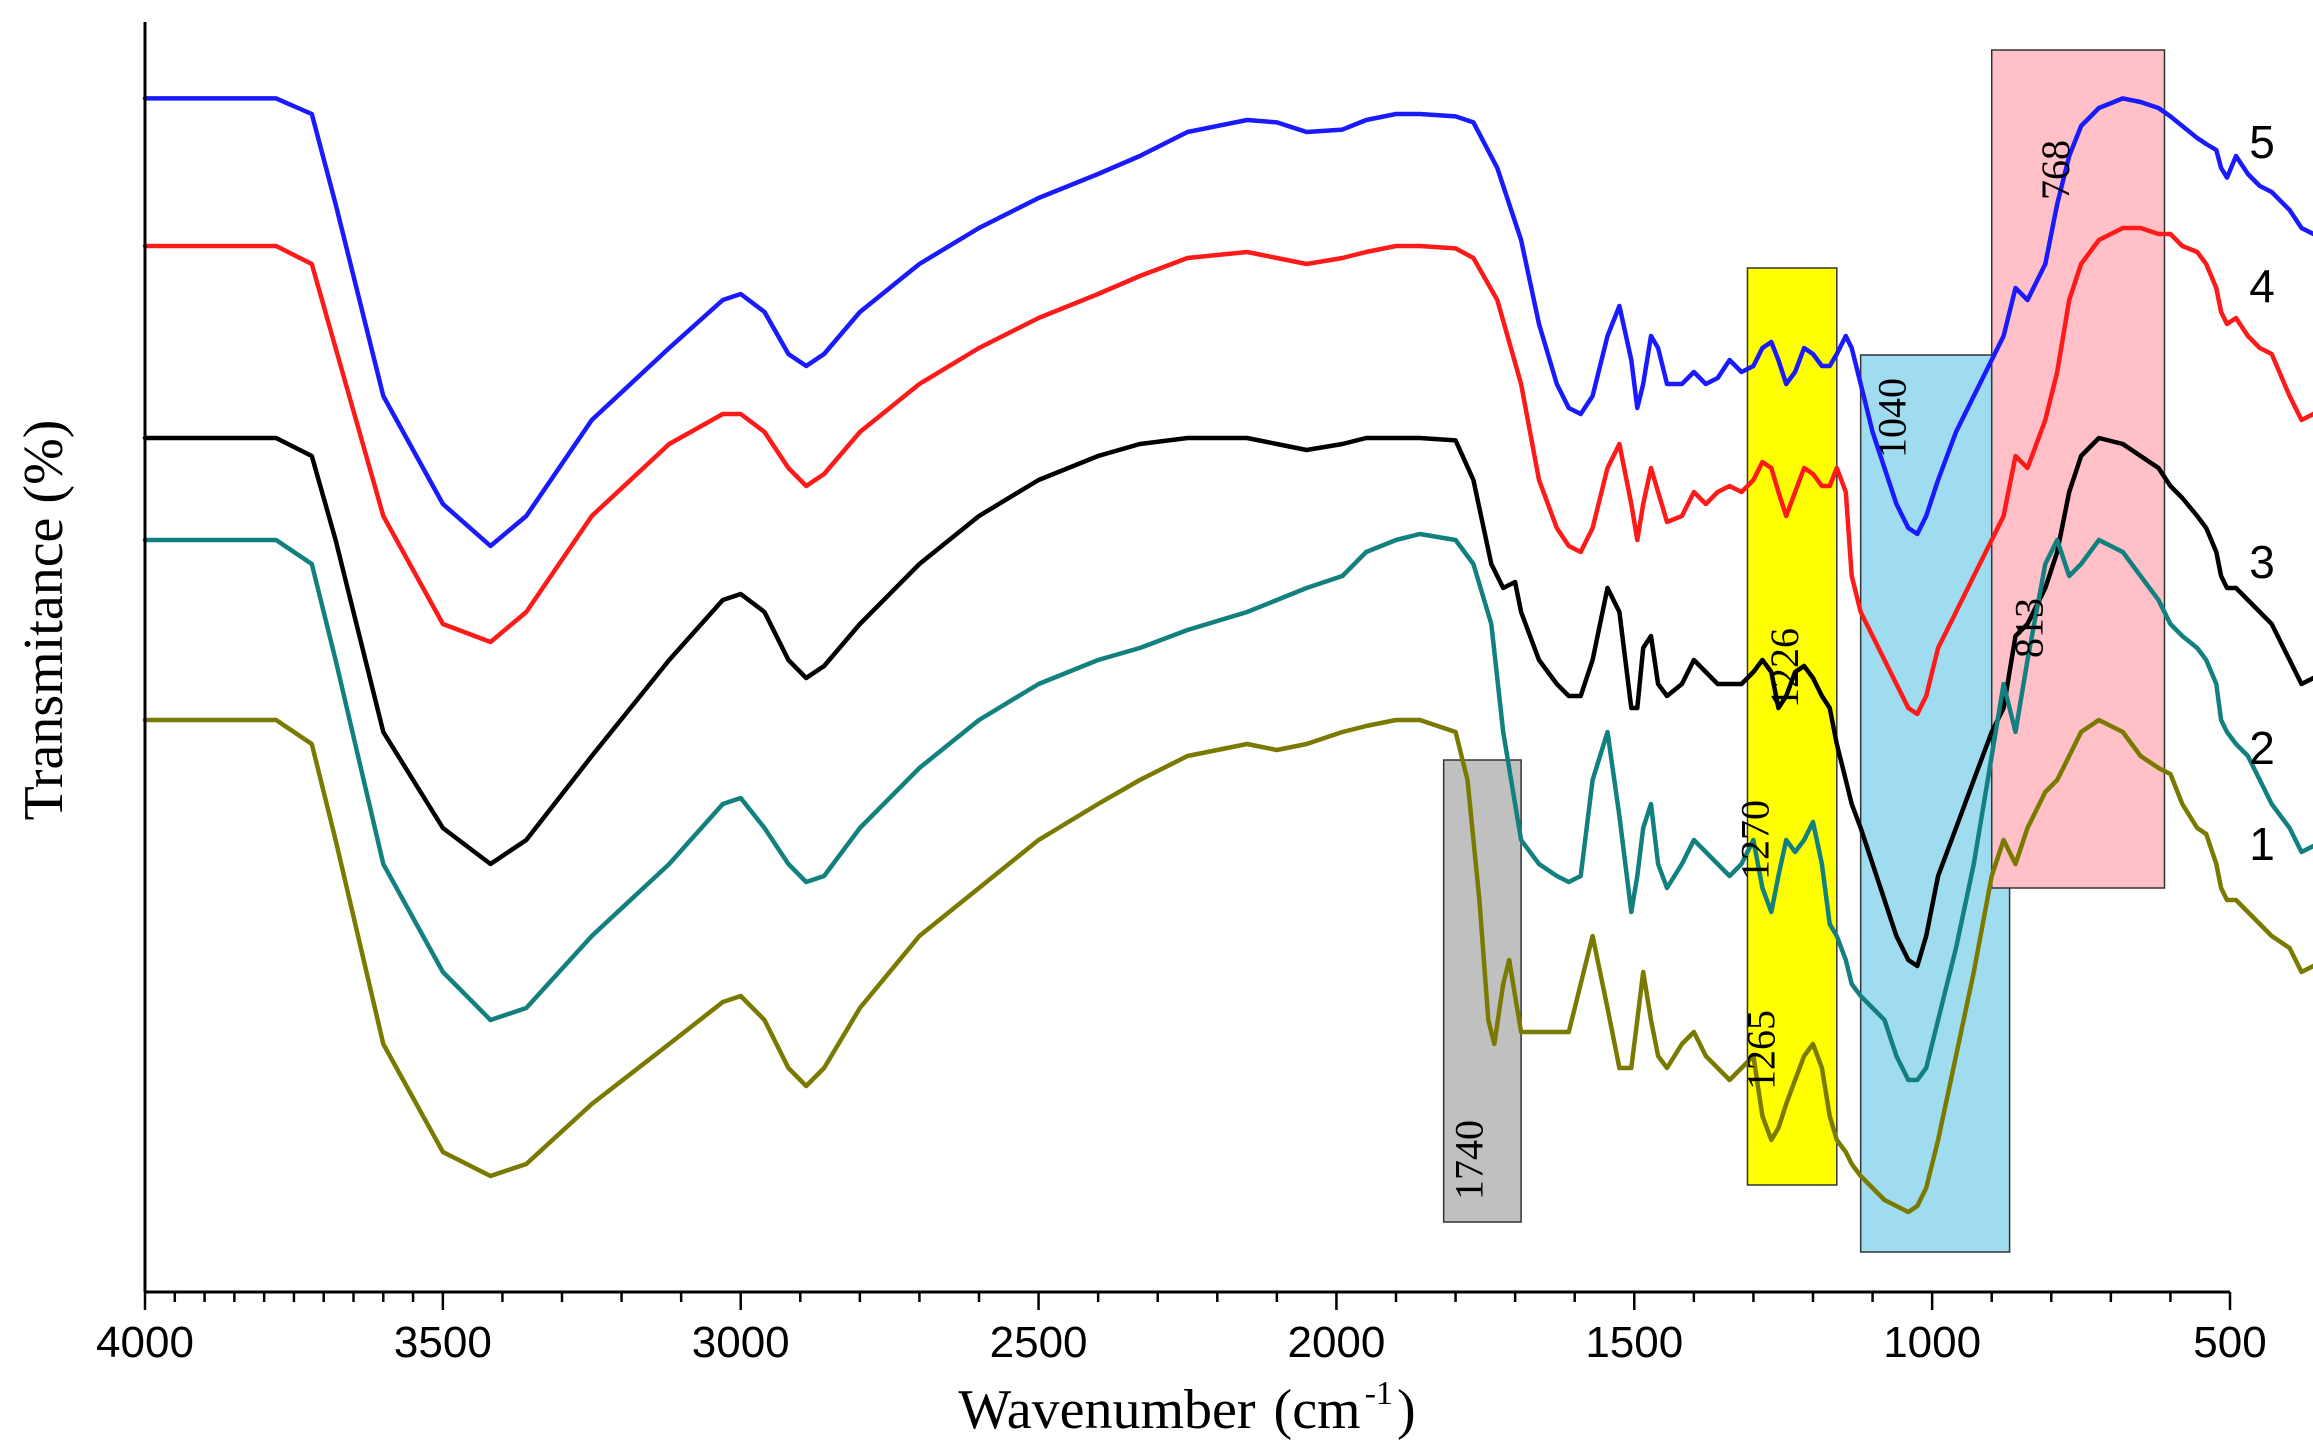  What do you see at coordinates (2262, 493) in the screenshot?
I see `series-labels: 5 4 3 2 1` at bounding box center [2262, 493].